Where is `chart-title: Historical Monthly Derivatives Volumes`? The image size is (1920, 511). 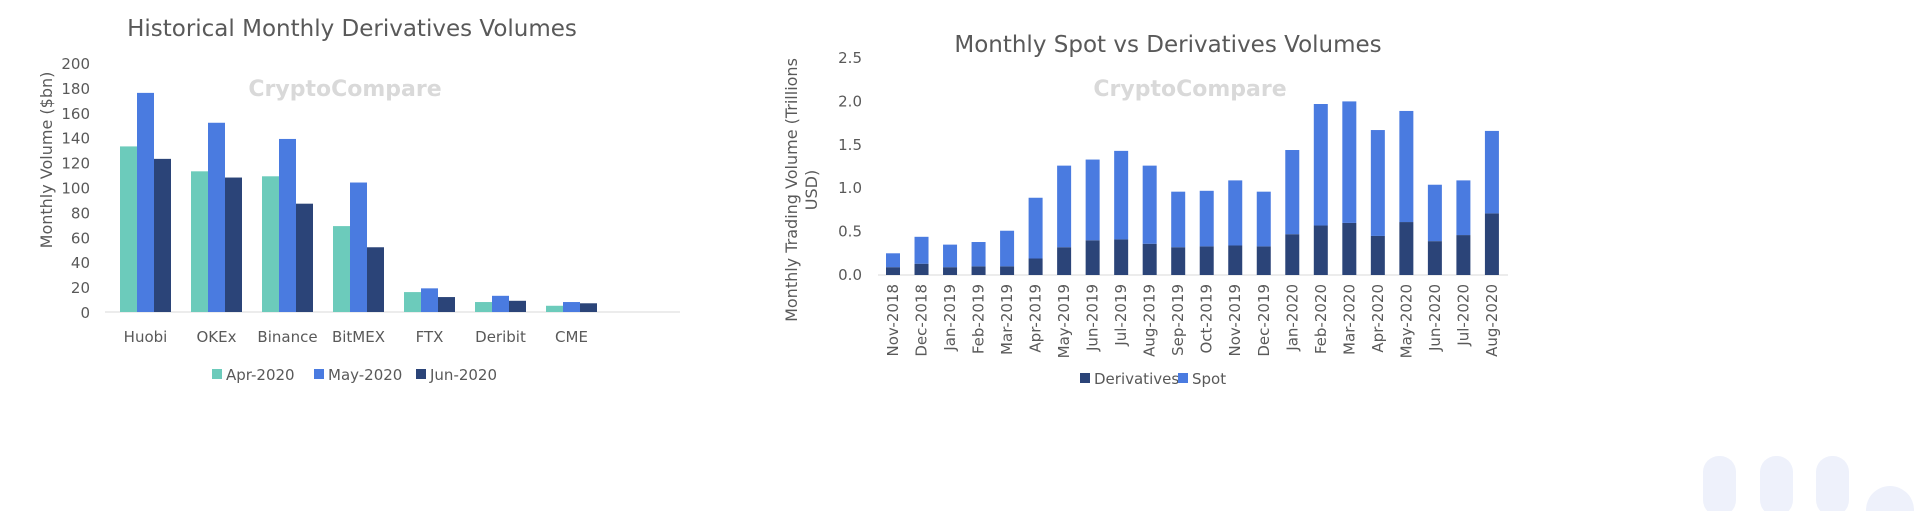 chart-title: Historical Monthly Derivatives Volumes is located at coordinates (352, 29).